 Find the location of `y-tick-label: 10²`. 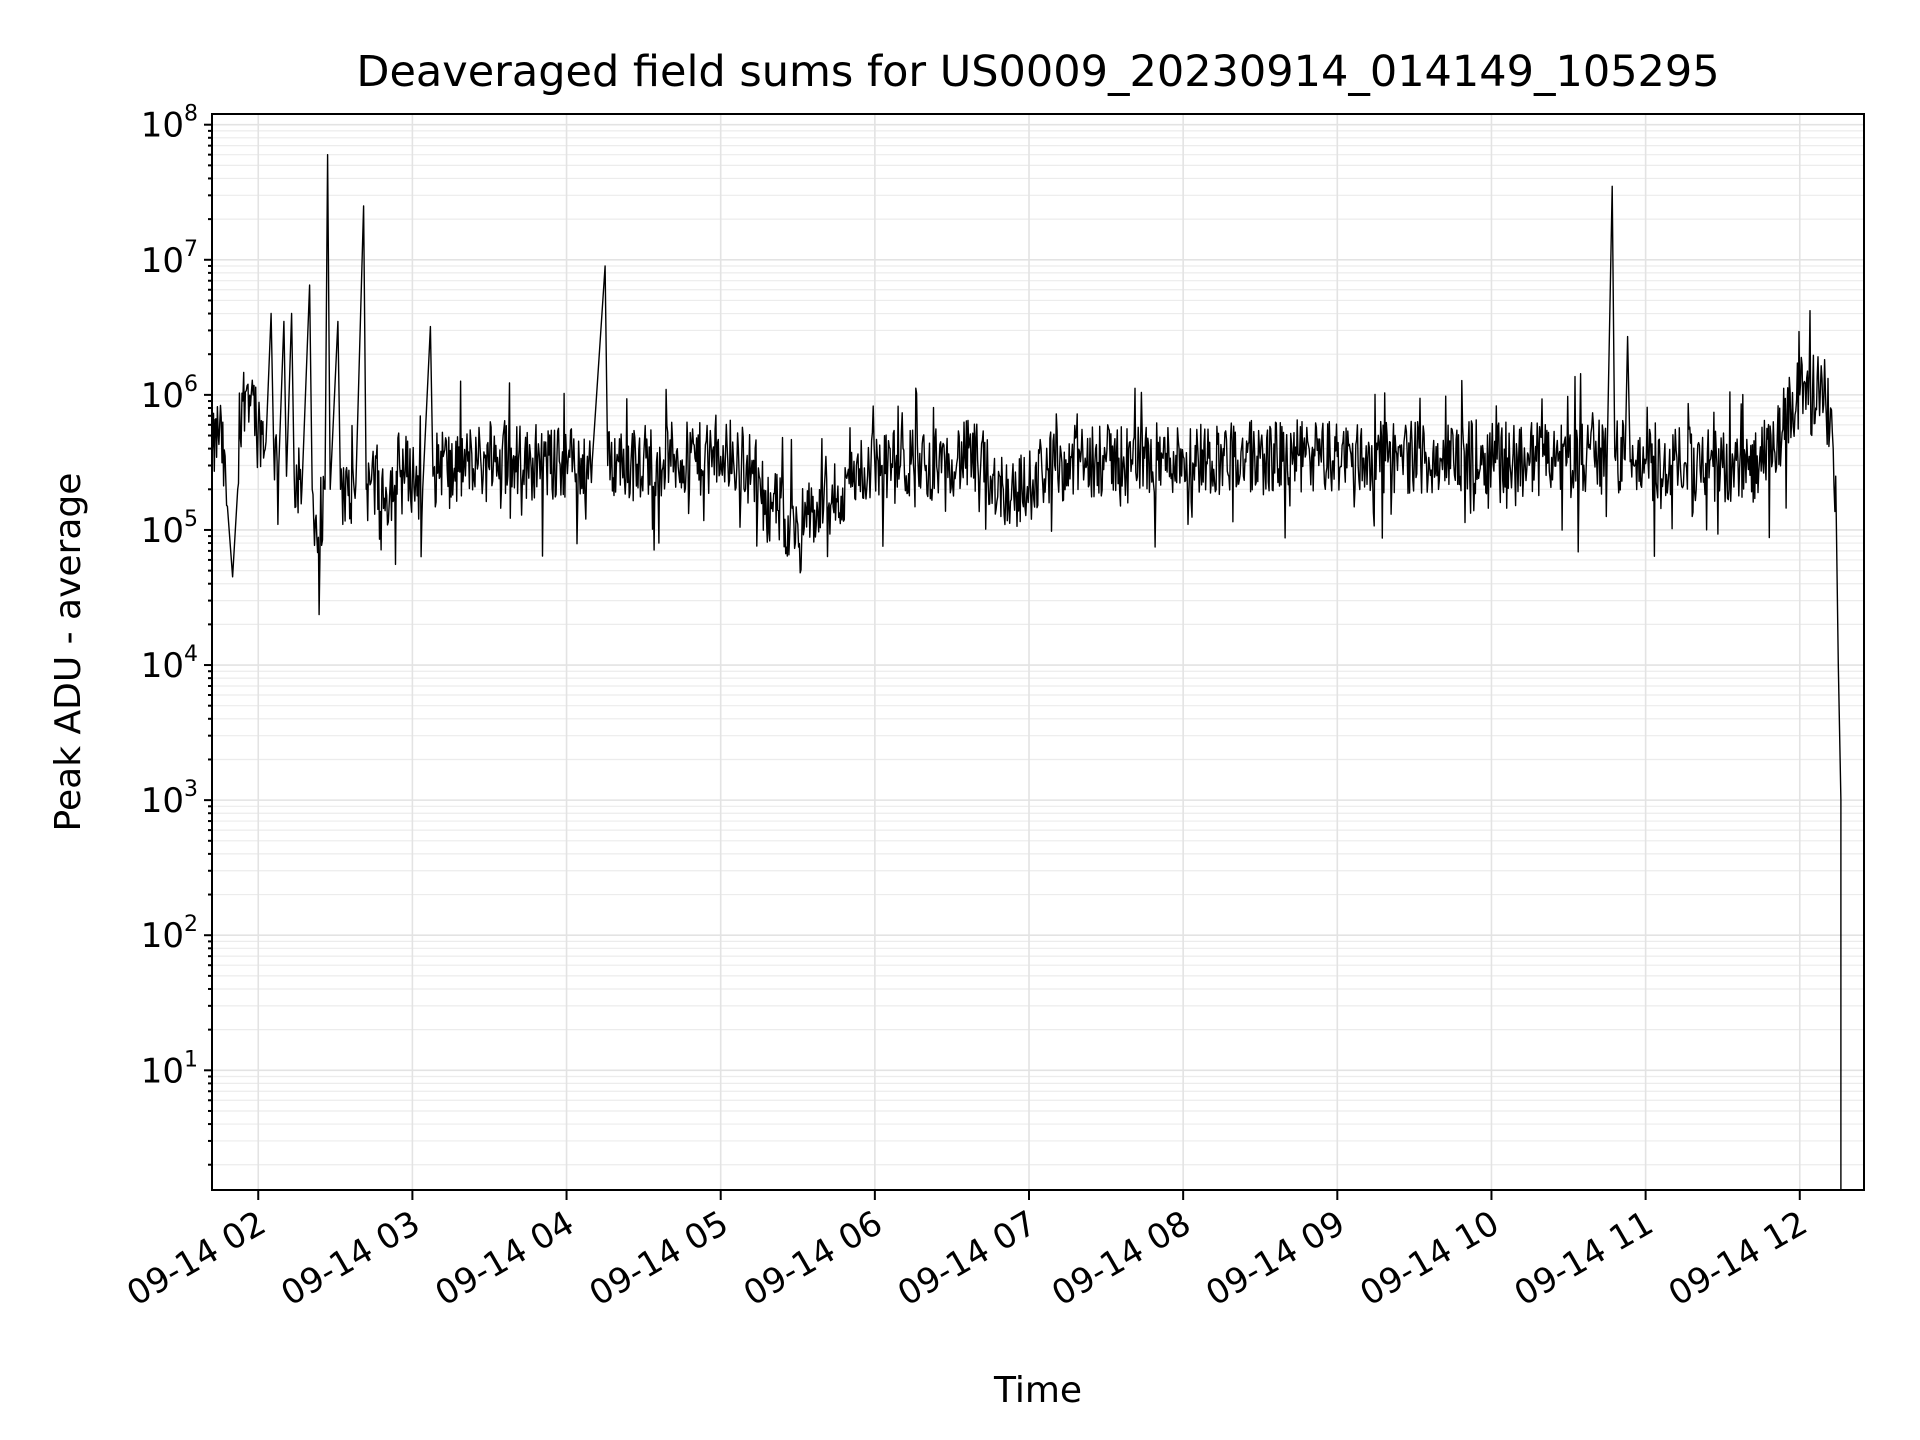

y-tick-label: 10² is located at coordinates (169, 934).